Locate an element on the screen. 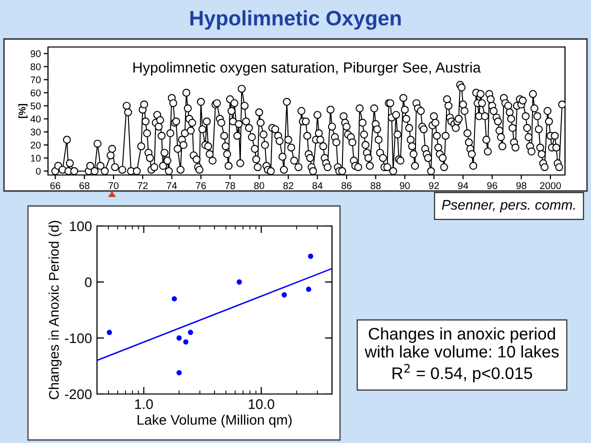 This screenshot has height=443, width=591. y-tick-label: 60 is located at coordinates (35, 92).